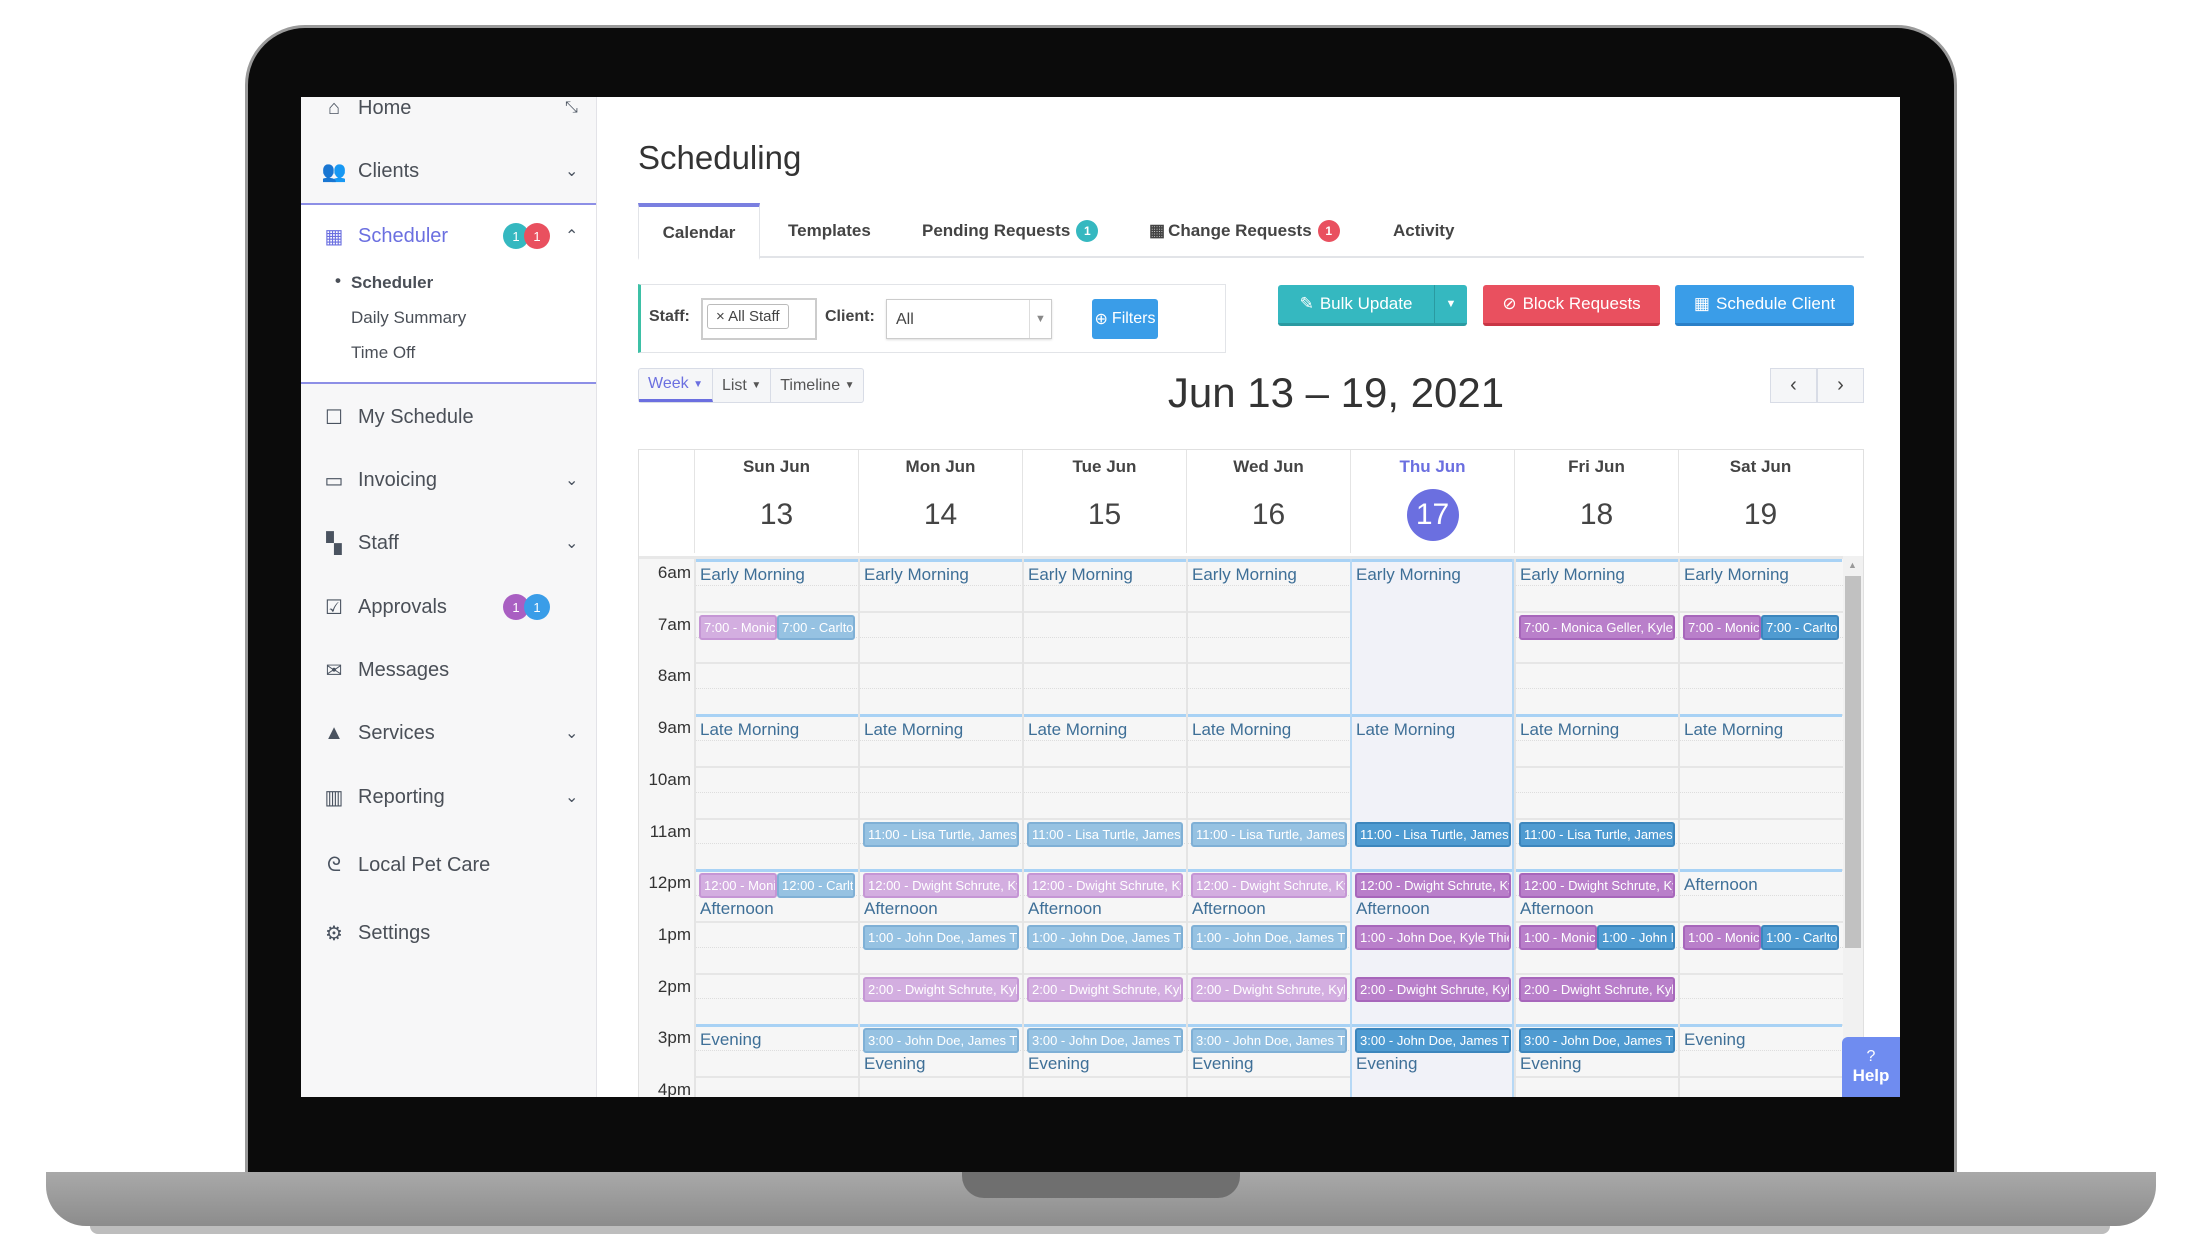 The height and width of the screenshot is (1256, 2200). What do you see at coordinates (1571, 305) in the screenshot?
I see `block-requests-button: ⊘ Block Requests` at bounding box center [1571, 305].